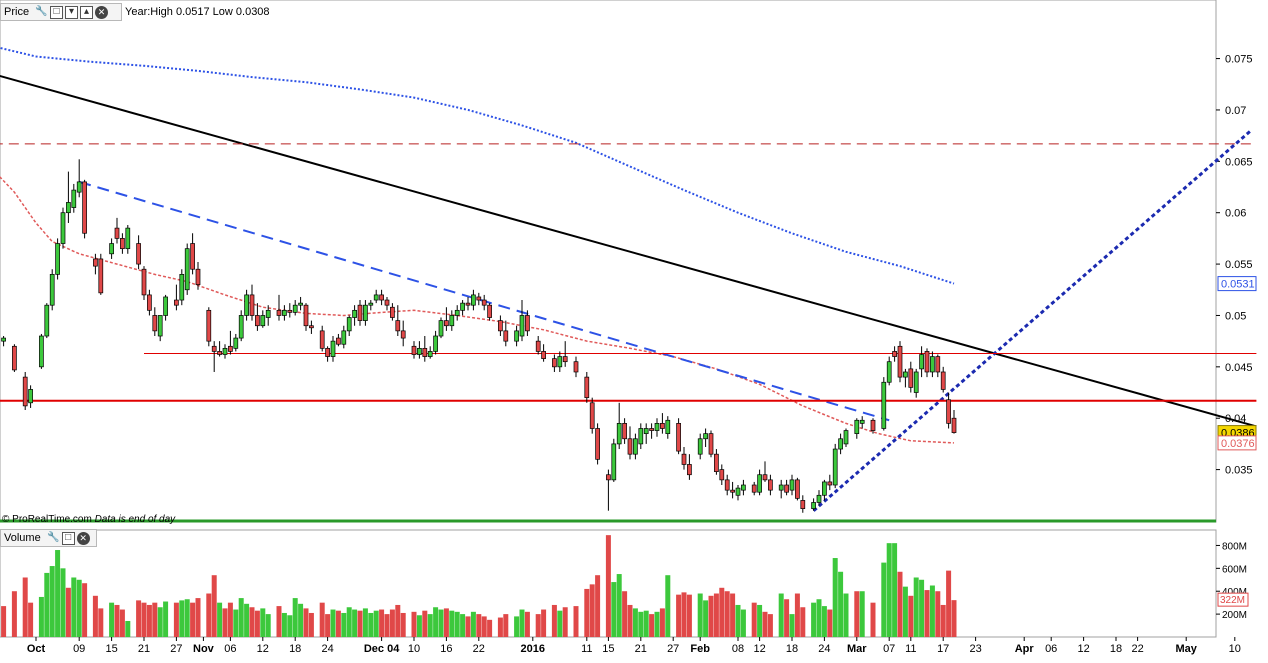 This screenshot has width=1268, height=663. I want to click on price-axis-label: 0.06, so click(1235, 214).